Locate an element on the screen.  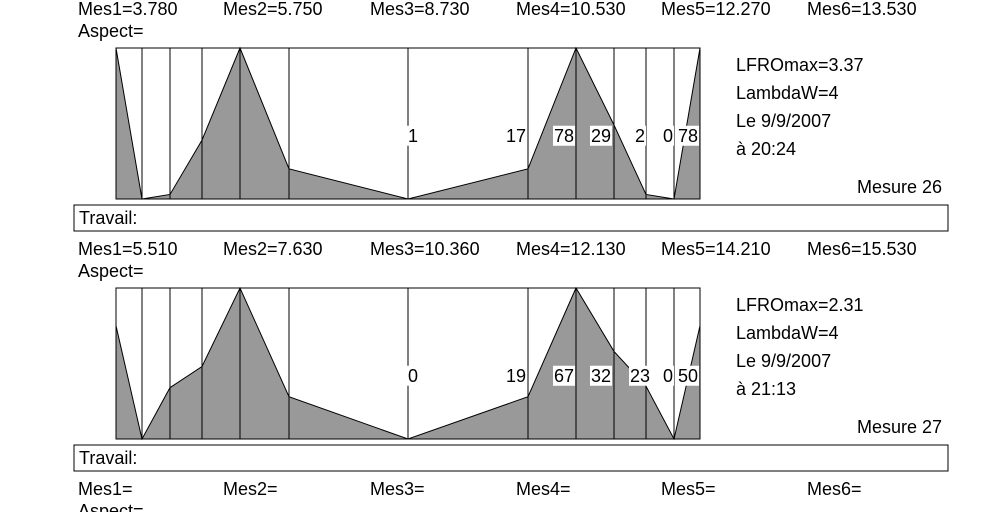
value-label: 32 is located at coordinates (601, 376).